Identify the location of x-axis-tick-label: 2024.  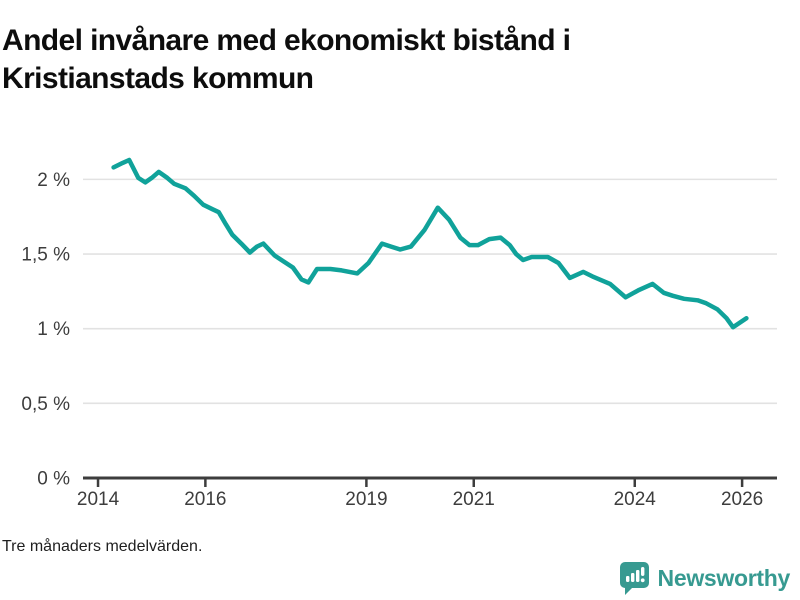
(635, 499).